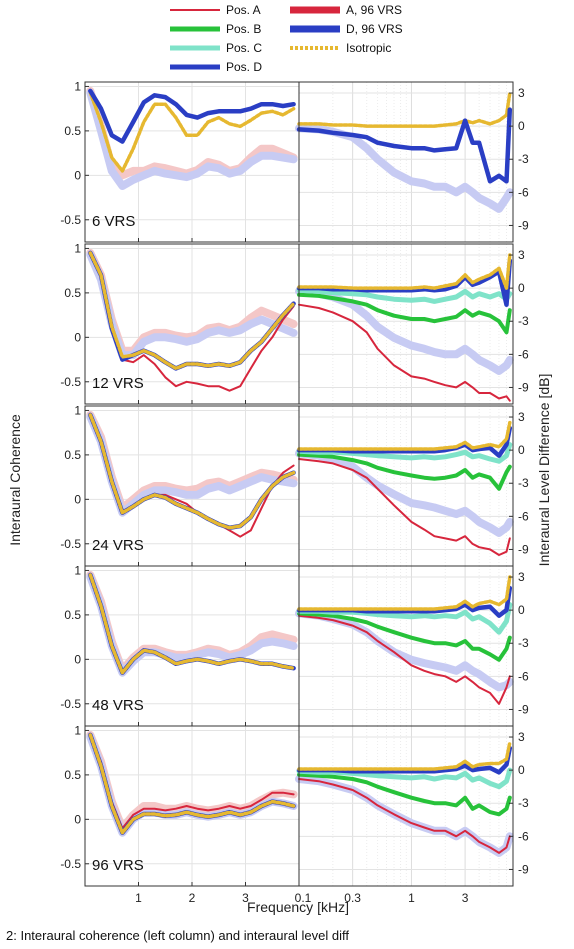 The image size is (574, 949). I want to click on legend-label: Pos. C, so click(244, 48).